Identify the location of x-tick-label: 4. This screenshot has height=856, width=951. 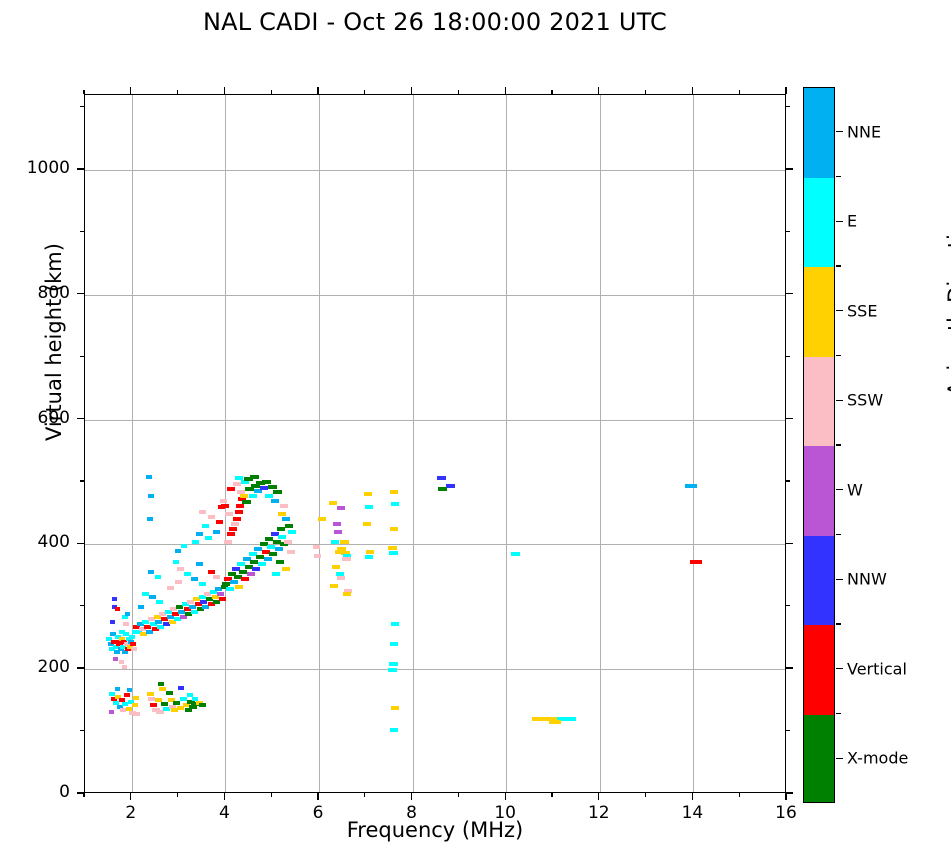
(224, 813).